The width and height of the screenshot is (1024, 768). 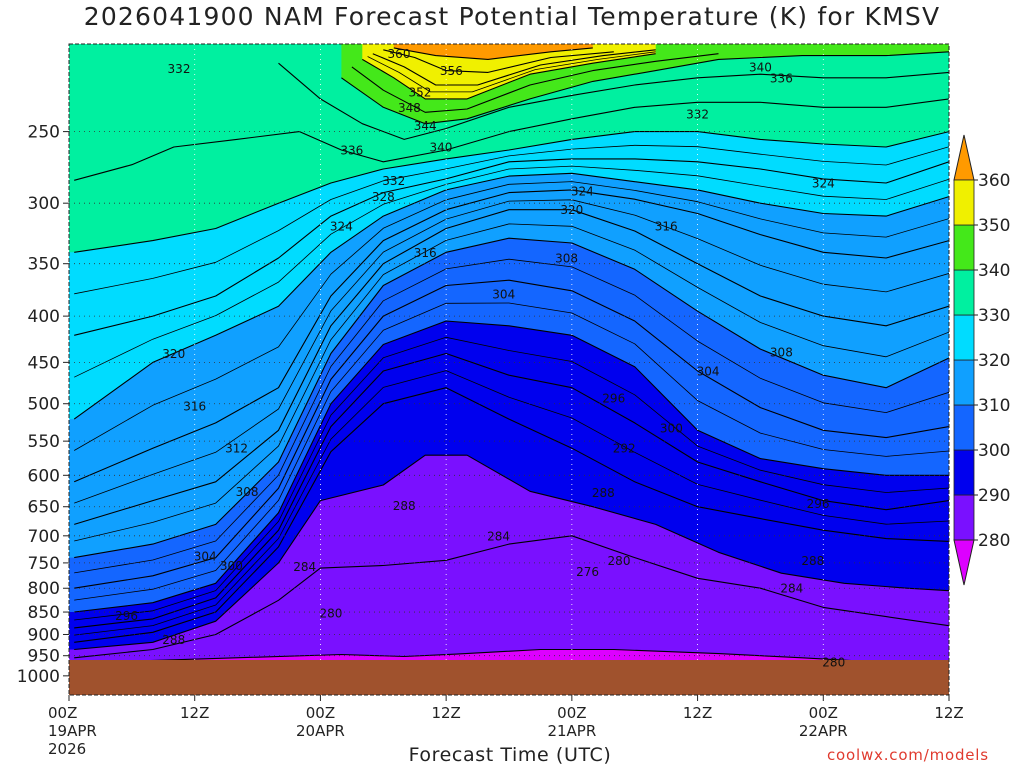 What do you see at coordinates (409, 108) in the screenshot?
I see `contour-label-348: 348` at bounding box center [409, 108].